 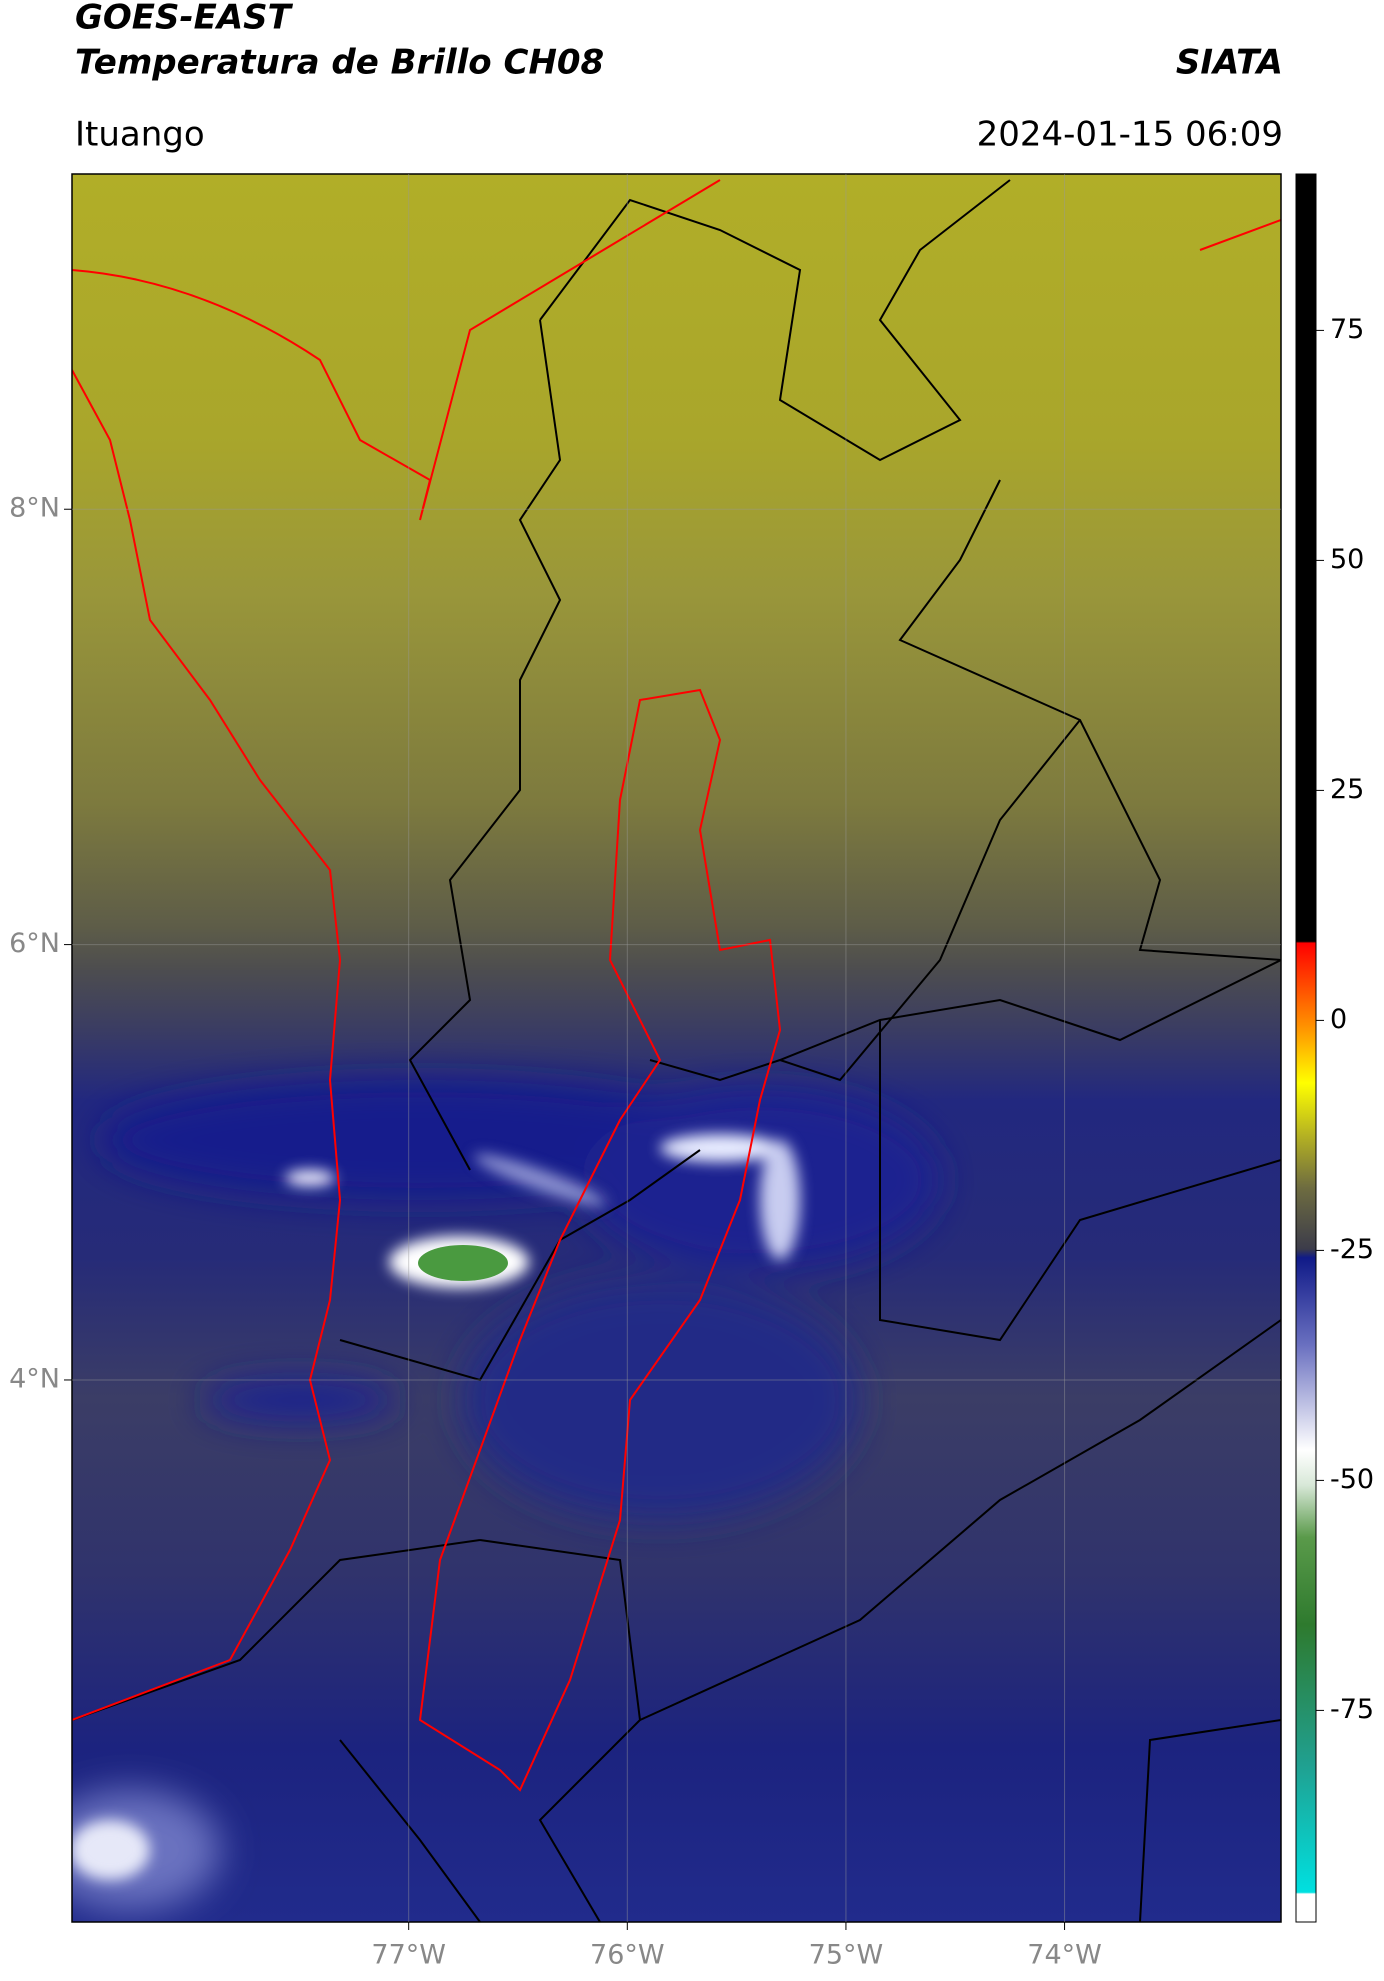 What do you see at coordinates (1338, 1019) in the screenshot?
I see `colorbar-tick-label: 0` at bounding box center [1338, 1019].